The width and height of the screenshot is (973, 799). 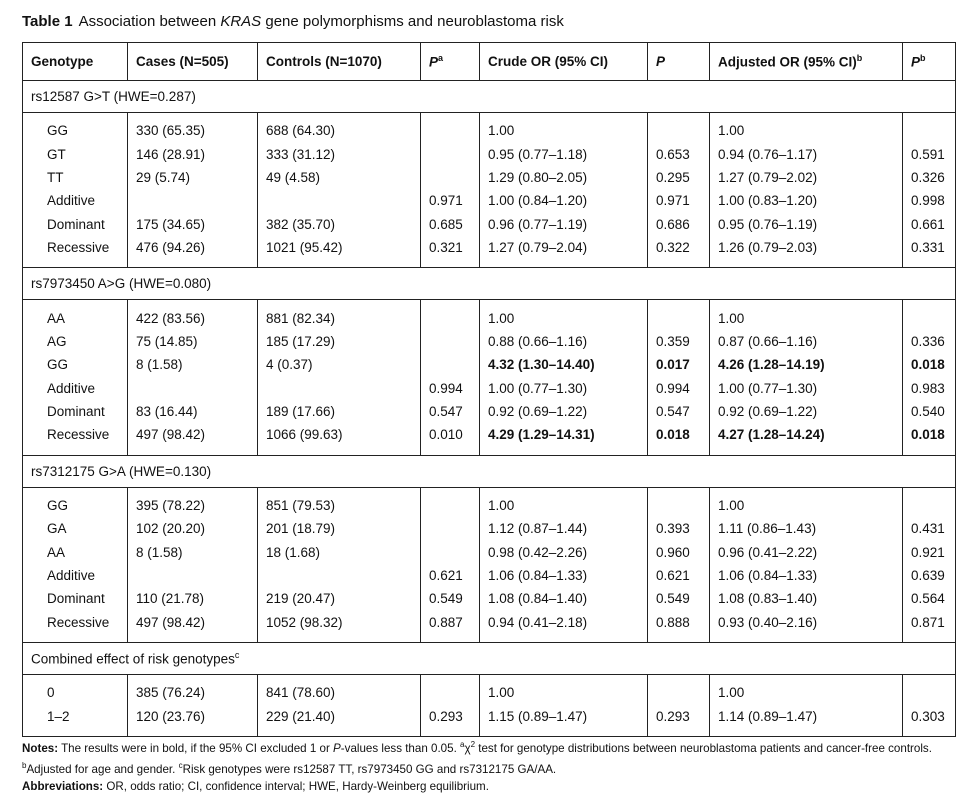 What do you see at coordinates (434, 62) in the screenshot?
I see `header-text: P` at bounding box center [434, 62].